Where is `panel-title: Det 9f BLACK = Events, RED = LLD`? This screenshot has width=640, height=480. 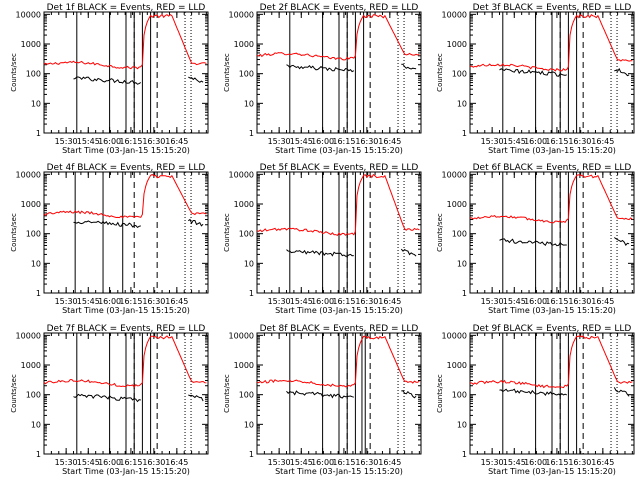
panel-title: Det 9f BLACK = Events, RED = LLD is located at coordinates (552, 329).